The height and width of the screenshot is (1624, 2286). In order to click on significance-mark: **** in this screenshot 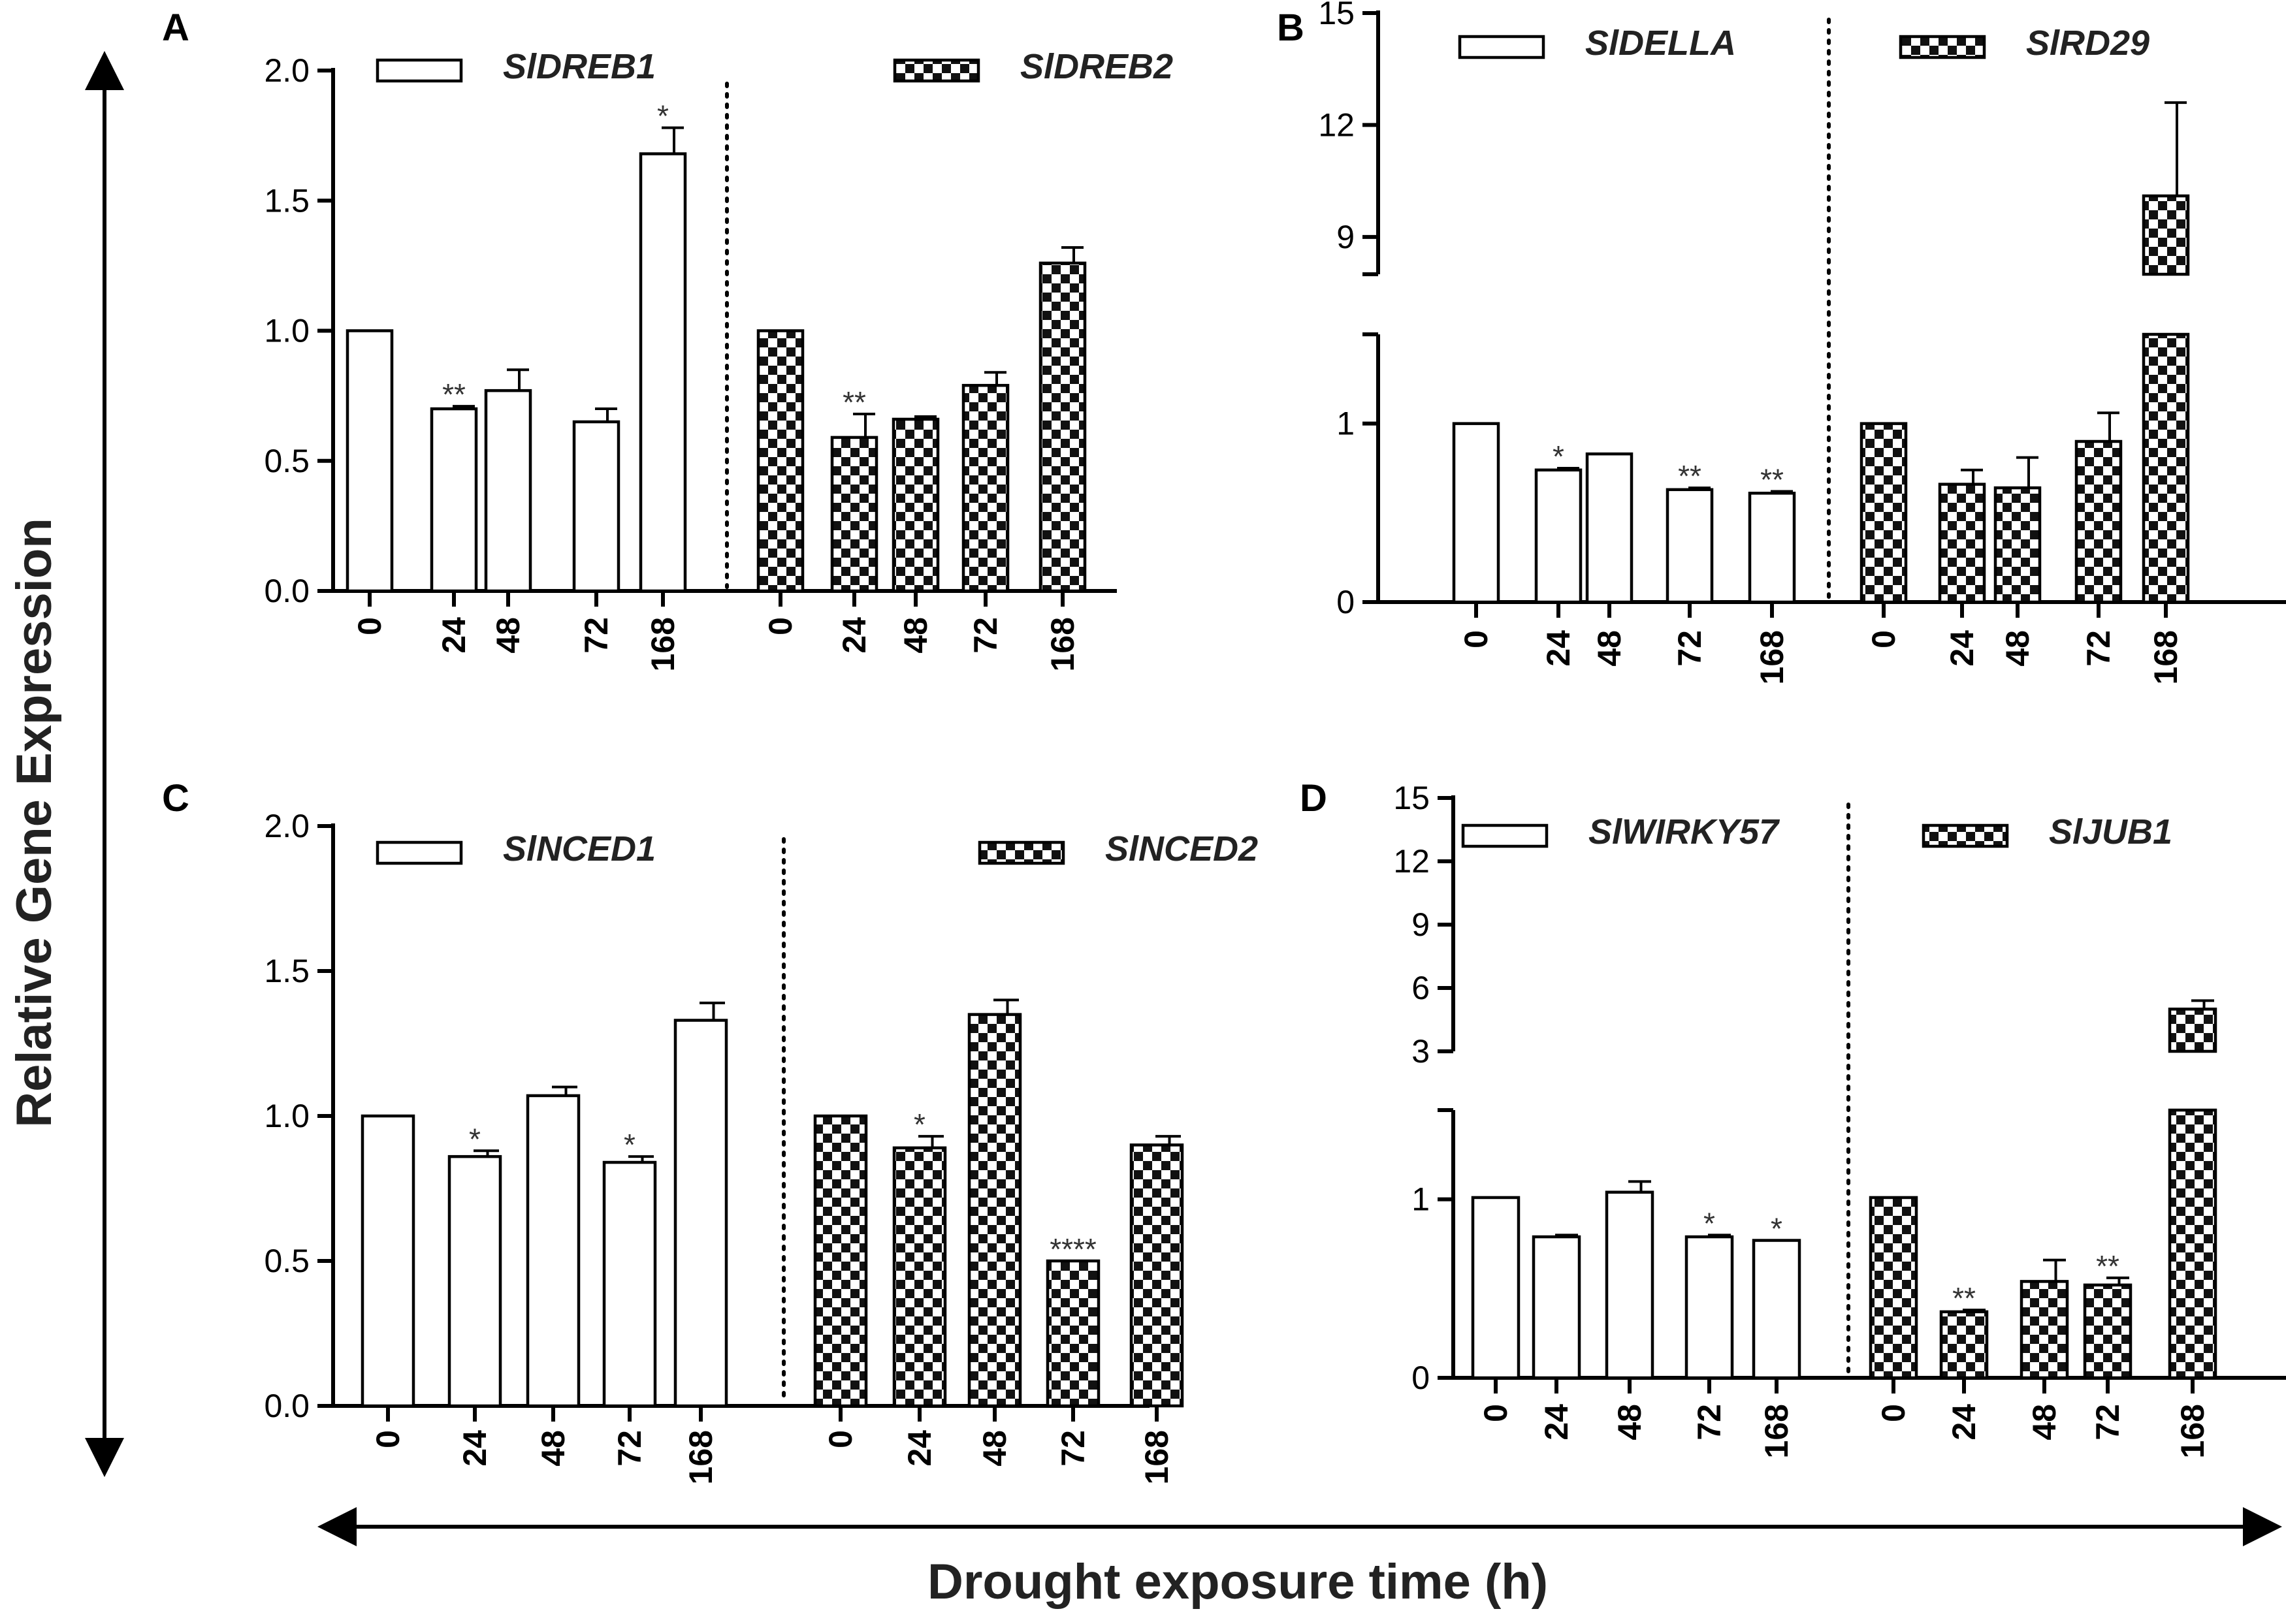, I will do `click(1073, 1249)`.